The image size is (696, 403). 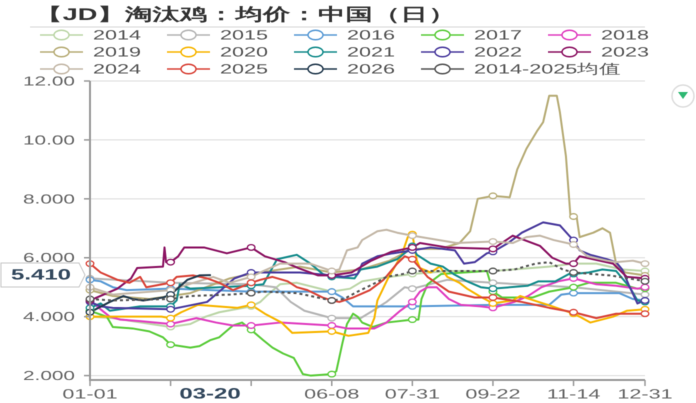 What do you see at coordinates (117, 69) in the screenshot?
I see `legend-label: 2024` at bounding box center [117, 69].